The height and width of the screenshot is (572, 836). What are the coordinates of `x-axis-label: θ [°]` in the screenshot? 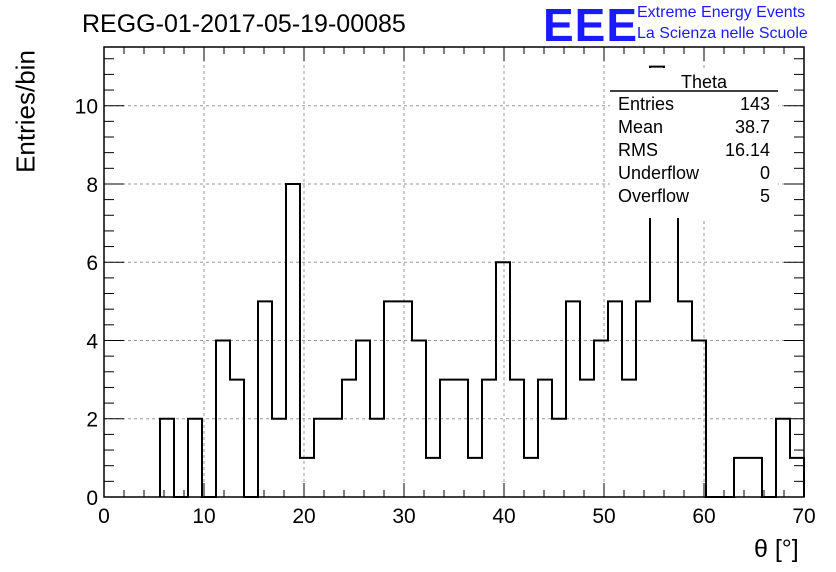 It's located at (776, 549).